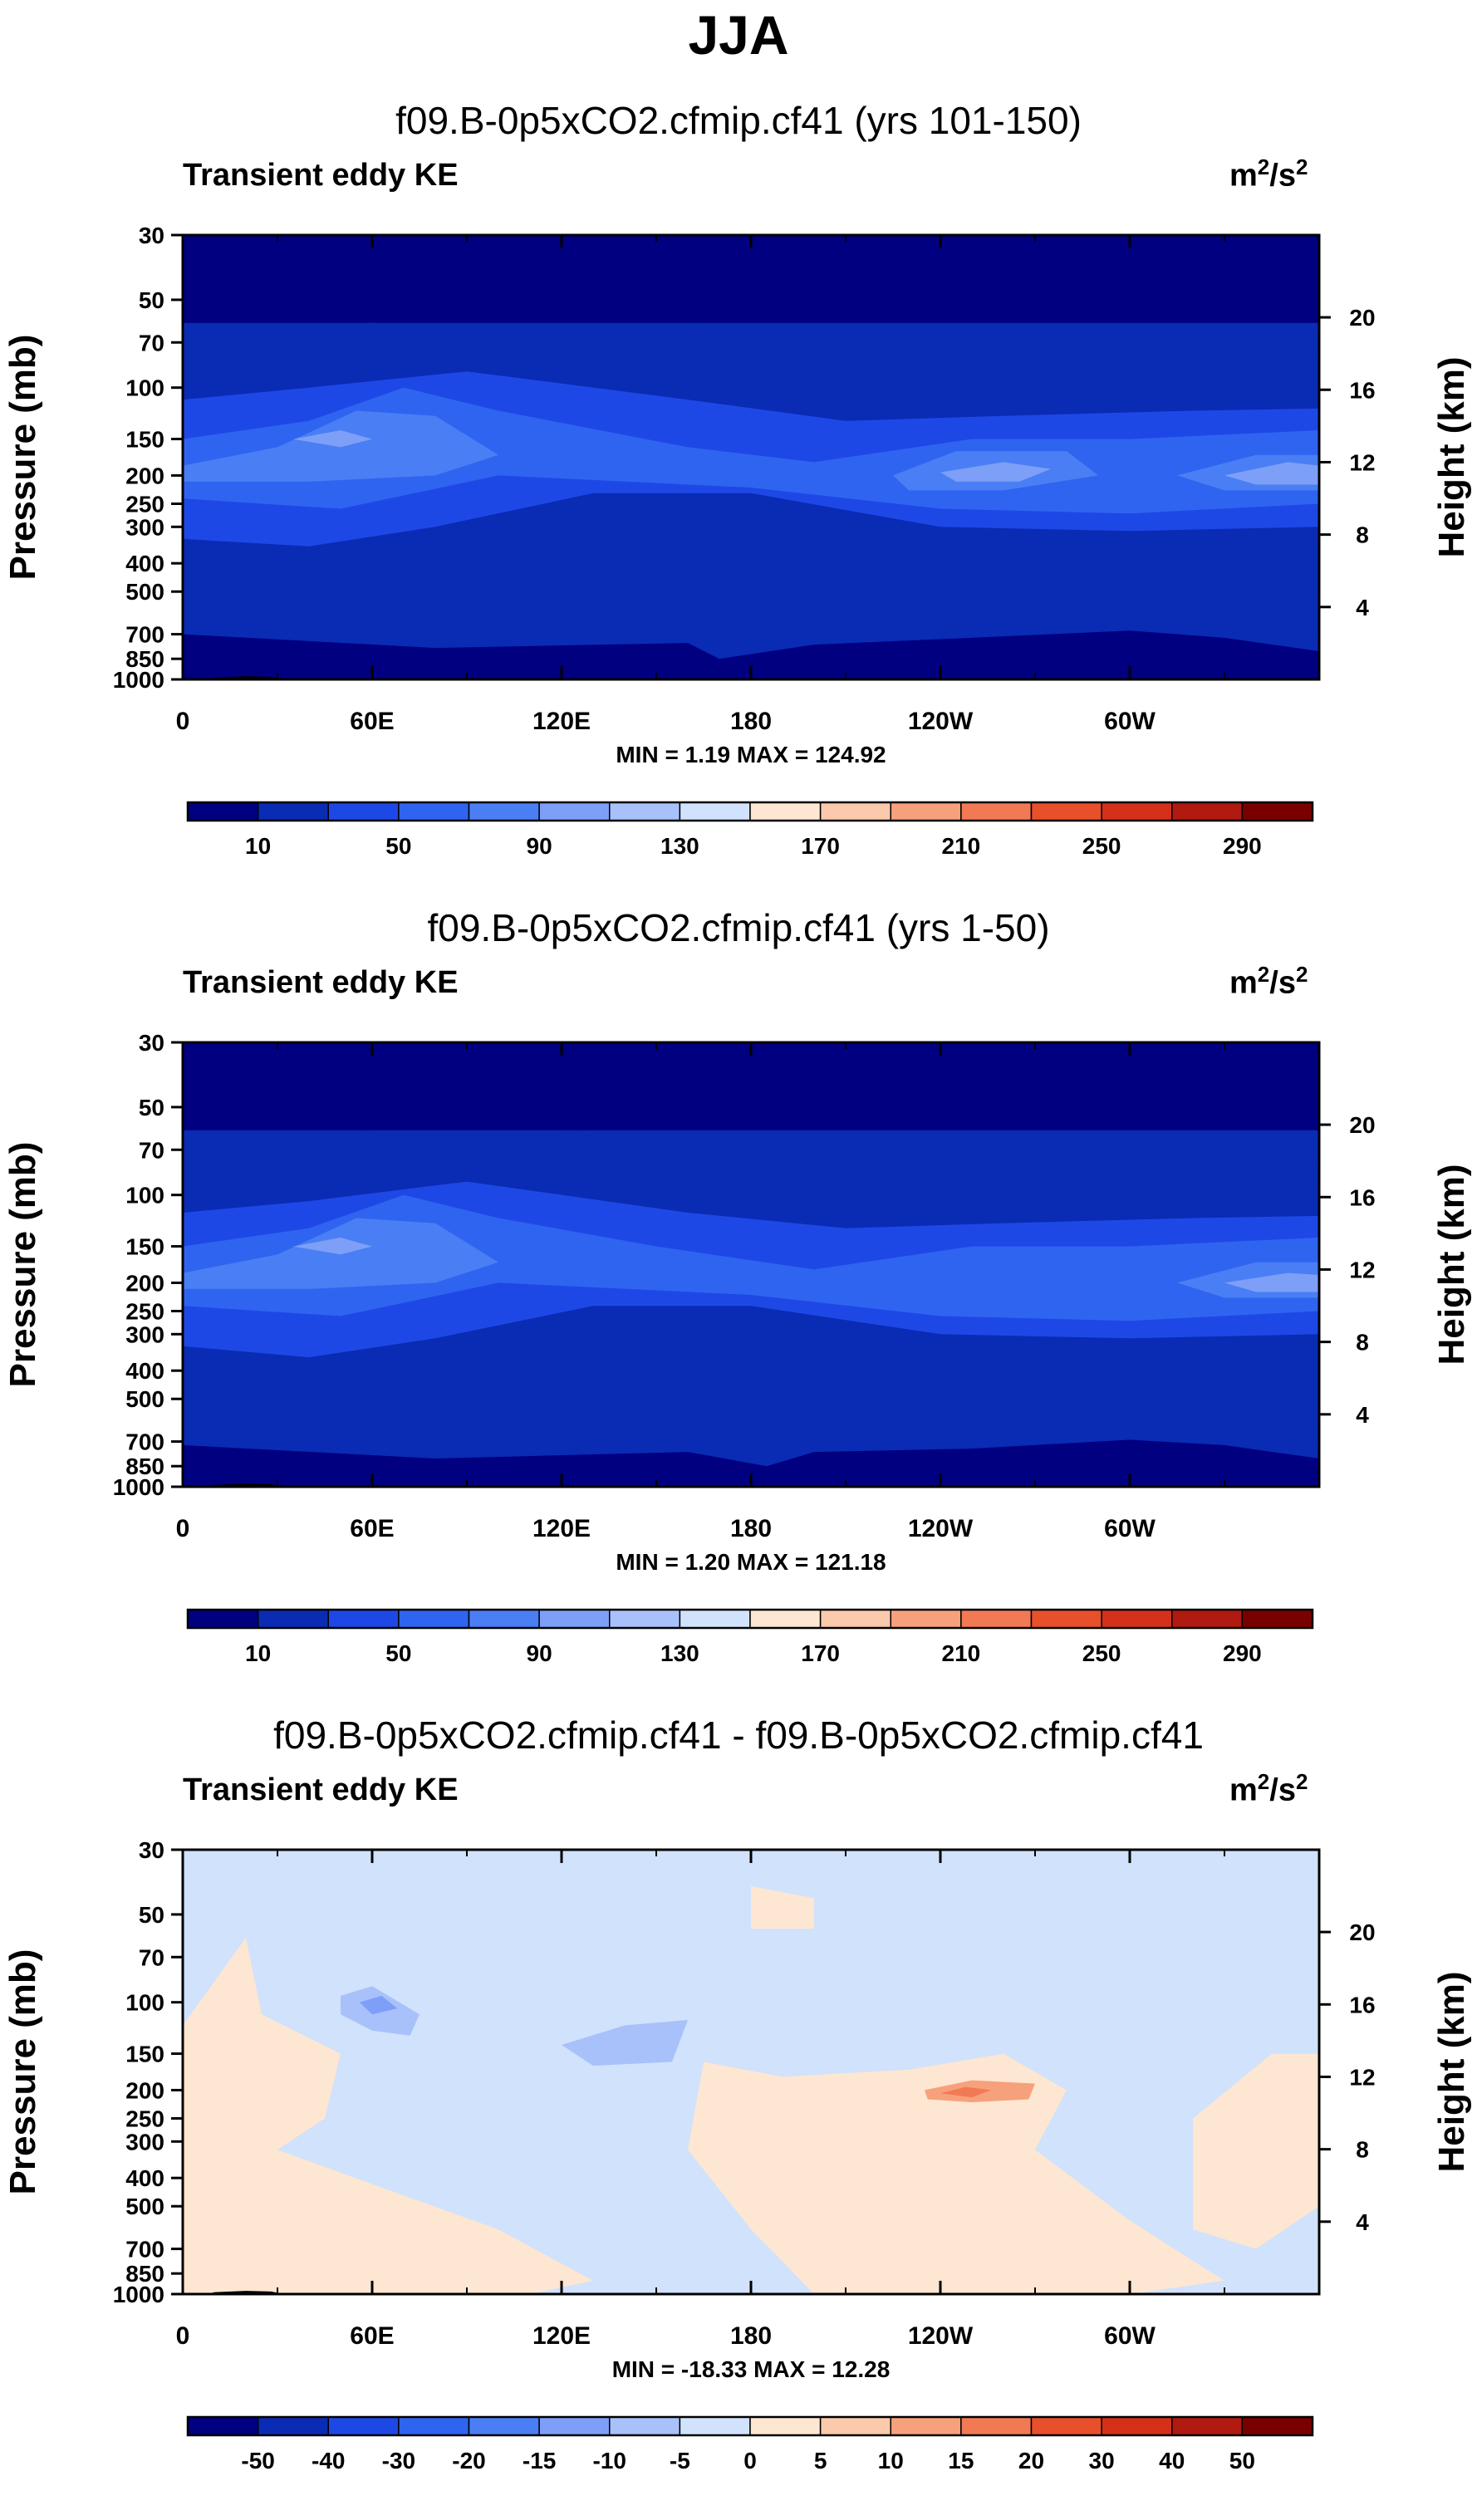 The image size is (1477, 2520). Describe the element at coordinates (561, 721) in the screenshot. I see `chart0-xtick-label-2: 120E` at that location.